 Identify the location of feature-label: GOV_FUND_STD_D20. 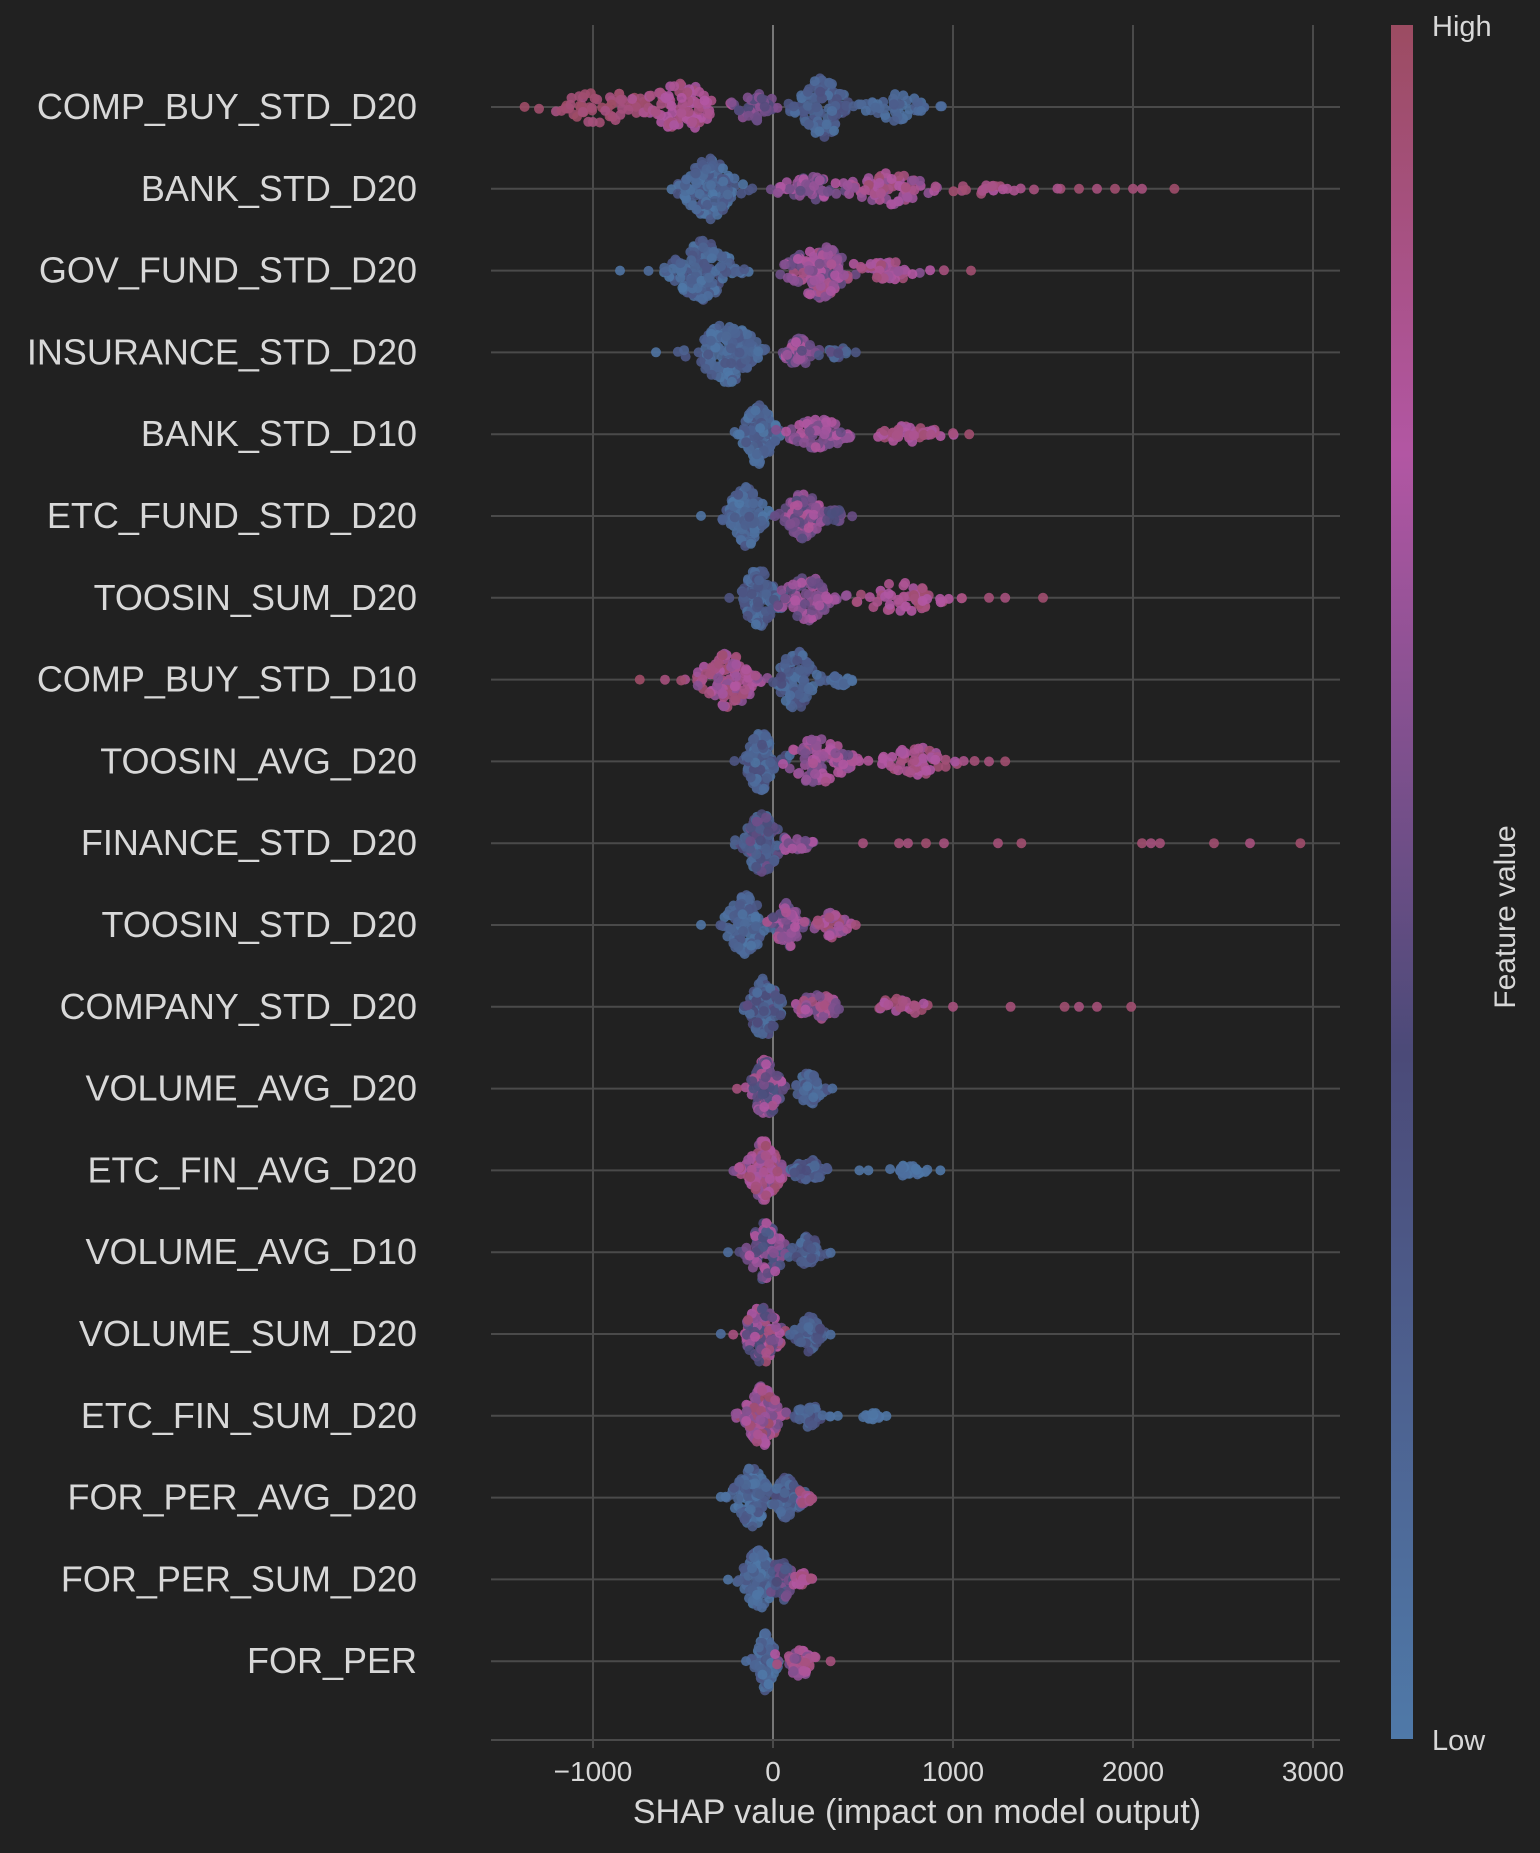
(228, 270).